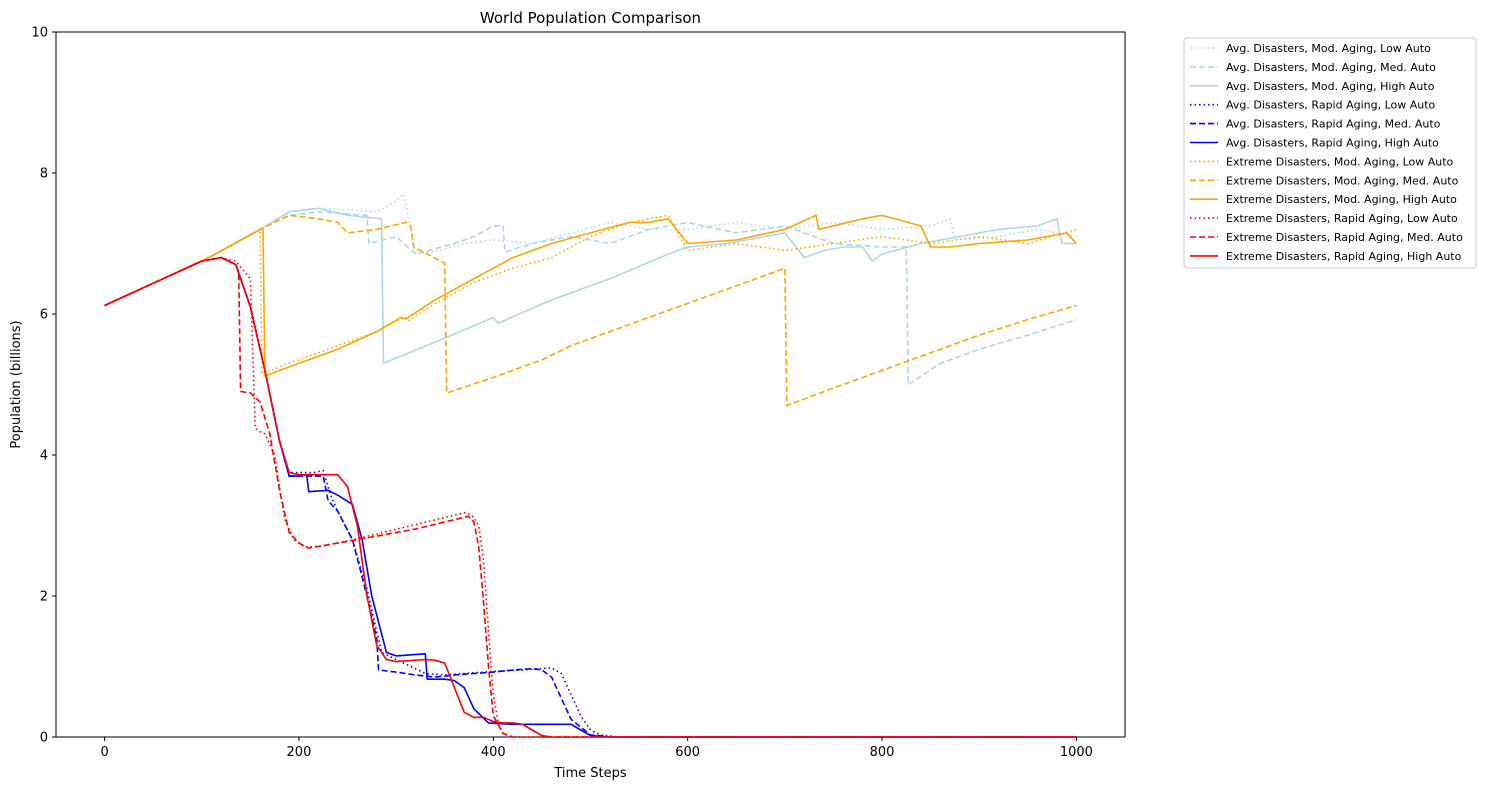  What do you see at coordinates (44, 315) in the screenshot?
I see `y-tick-label: 6` at bounding box center [44, 315].